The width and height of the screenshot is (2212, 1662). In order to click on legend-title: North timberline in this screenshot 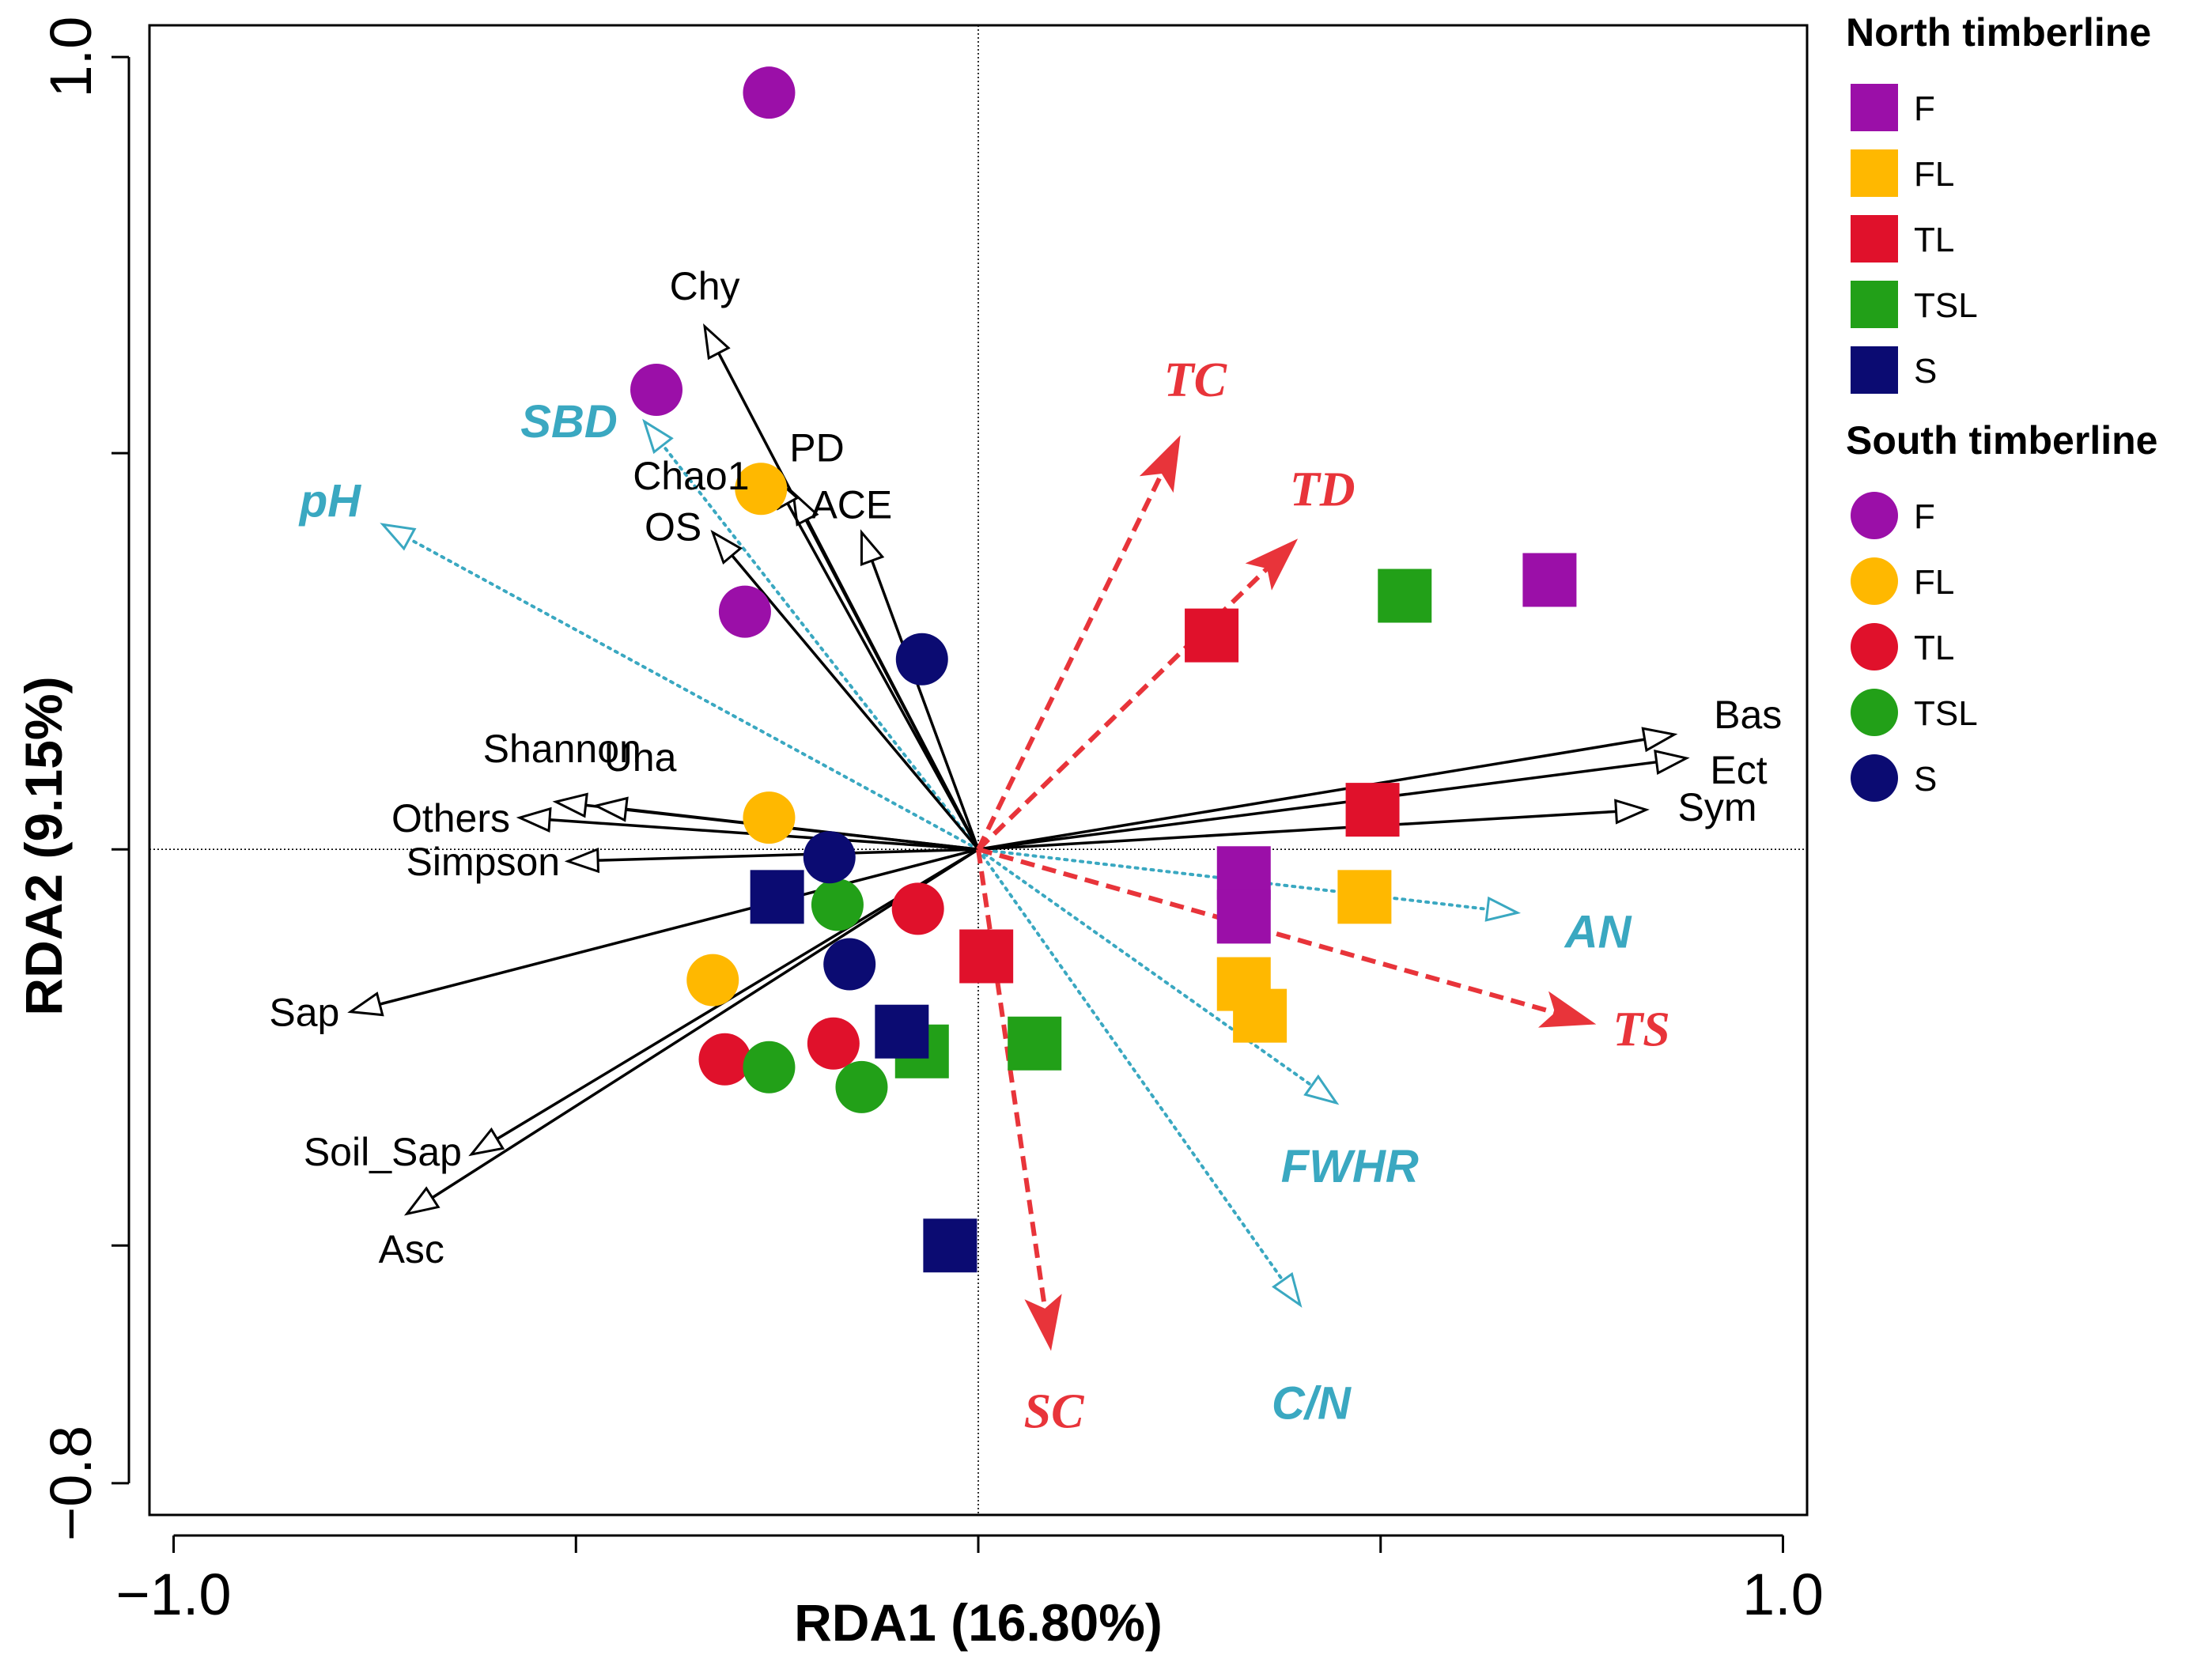, I will do `click(1999, 32)`.